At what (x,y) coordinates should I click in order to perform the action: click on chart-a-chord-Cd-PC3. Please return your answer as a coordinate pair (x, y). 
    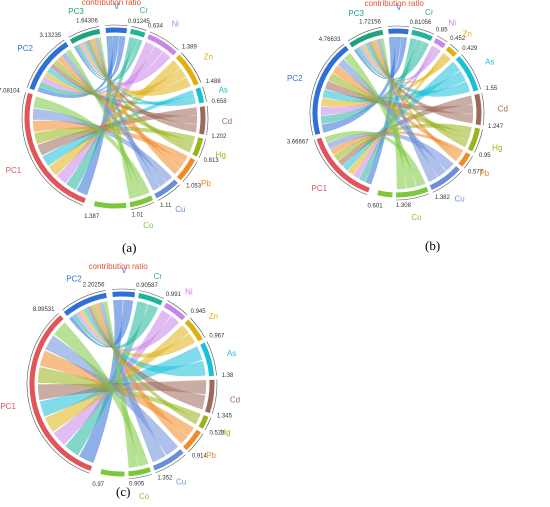
    Looking at the image, I should click on (141, 86).